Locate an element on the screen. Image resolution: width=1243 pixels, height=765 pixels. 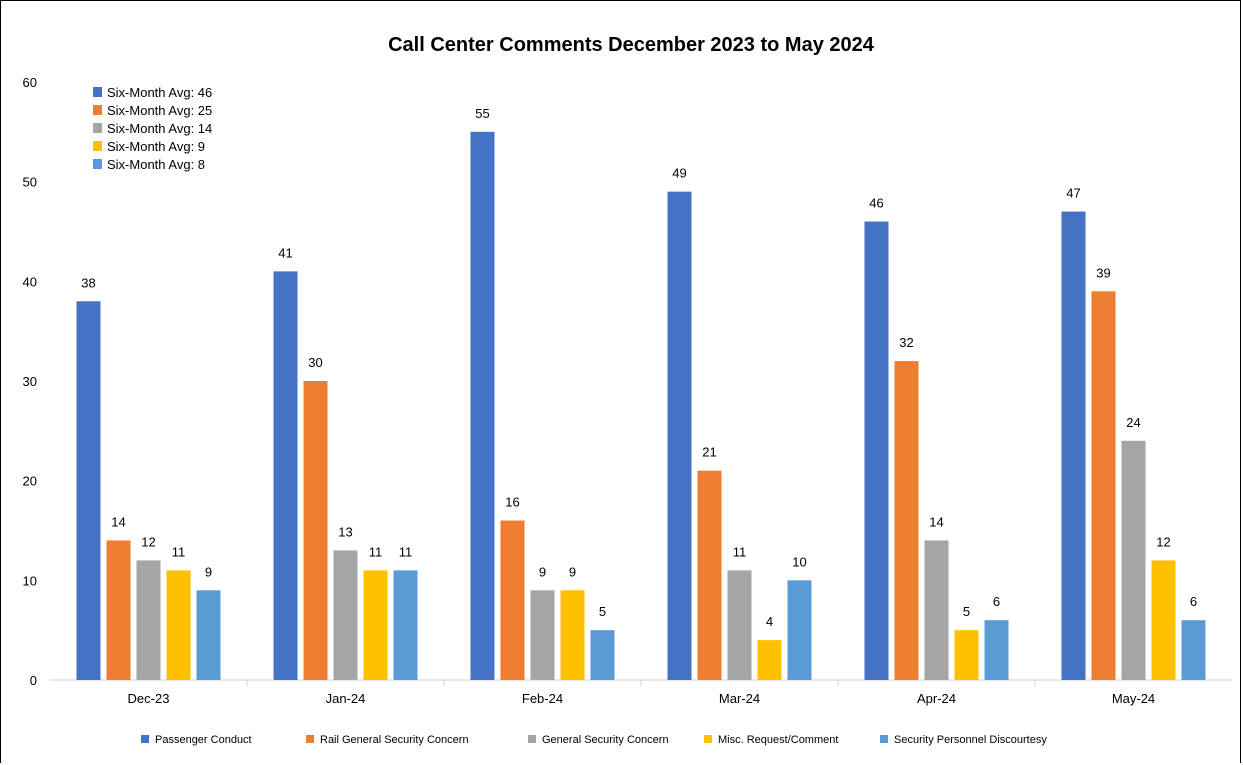
data-label: 4 is located at coordinates (769, 621).